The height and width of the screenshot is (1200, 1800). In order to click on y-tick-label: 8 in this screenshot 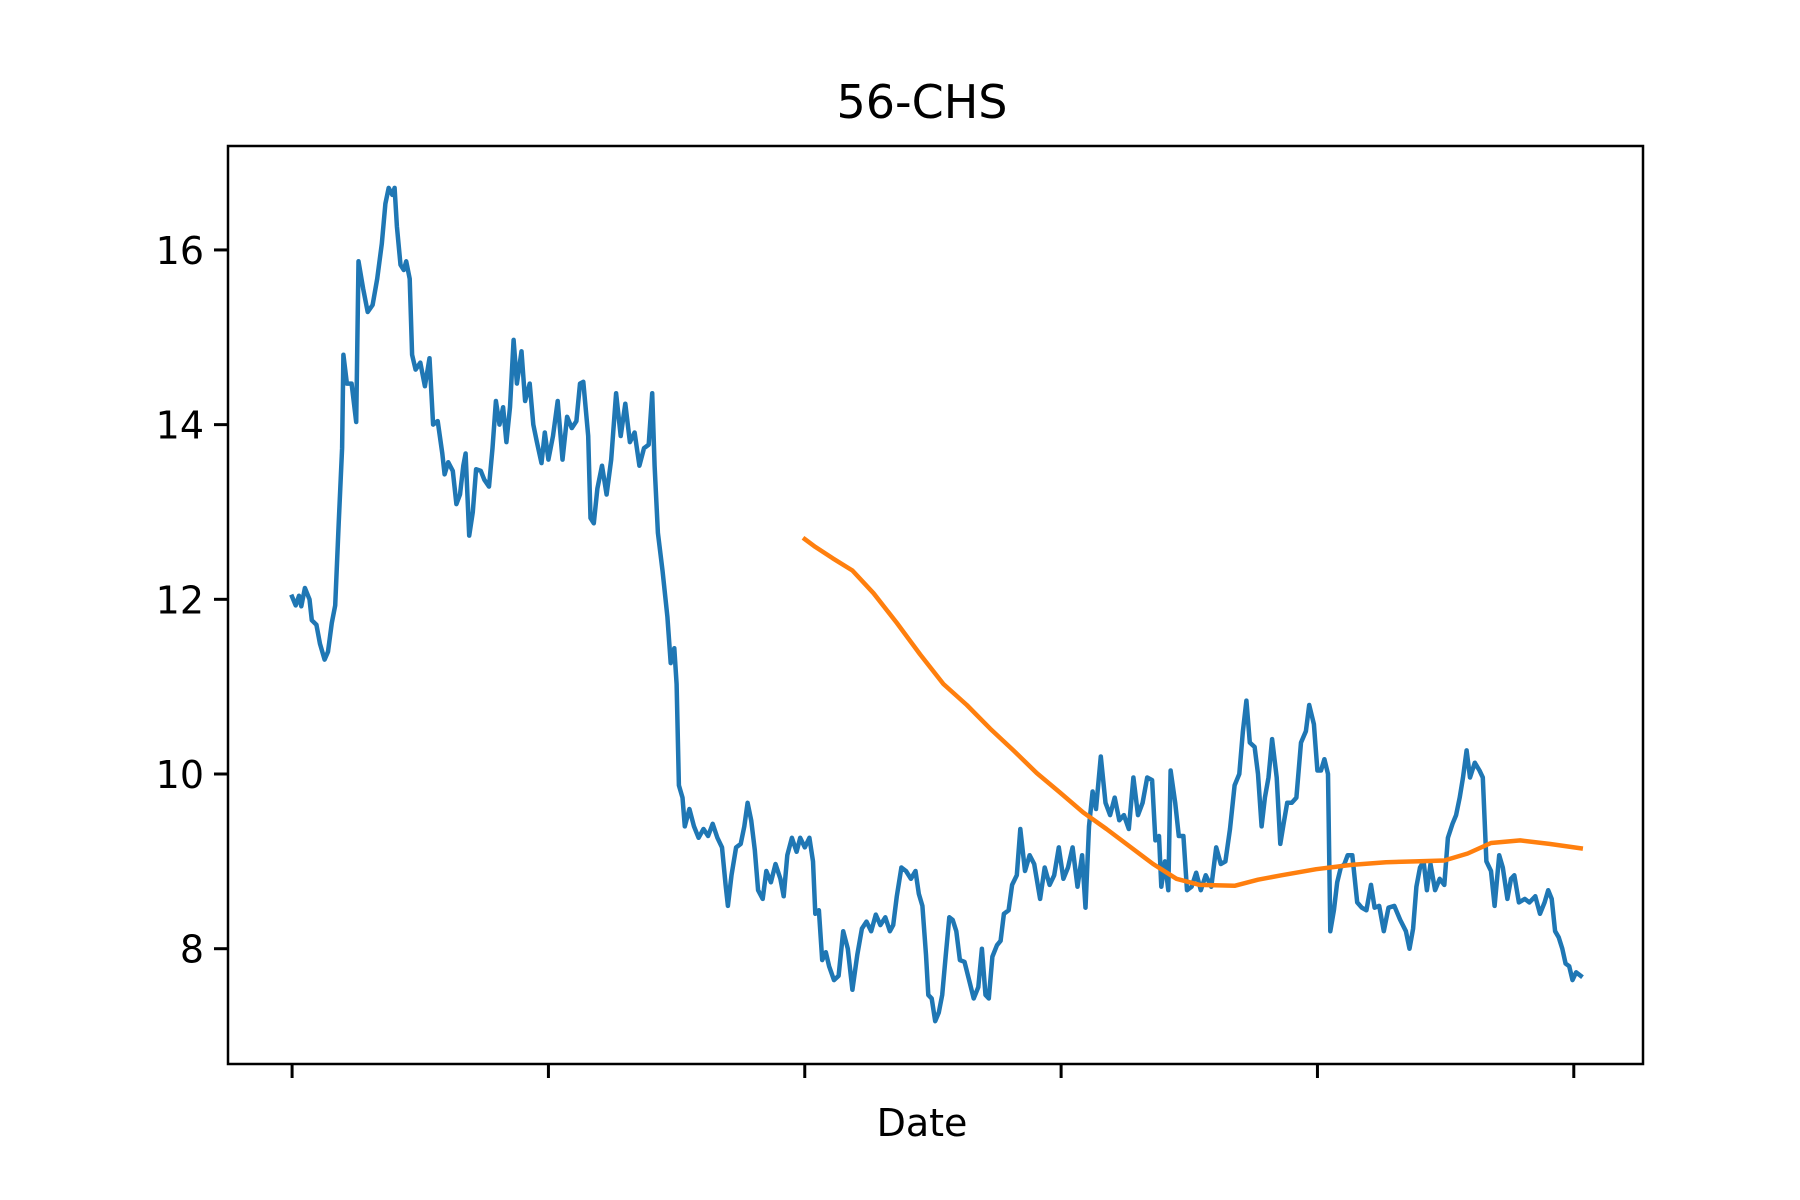, I will do `click(192, 950)`.